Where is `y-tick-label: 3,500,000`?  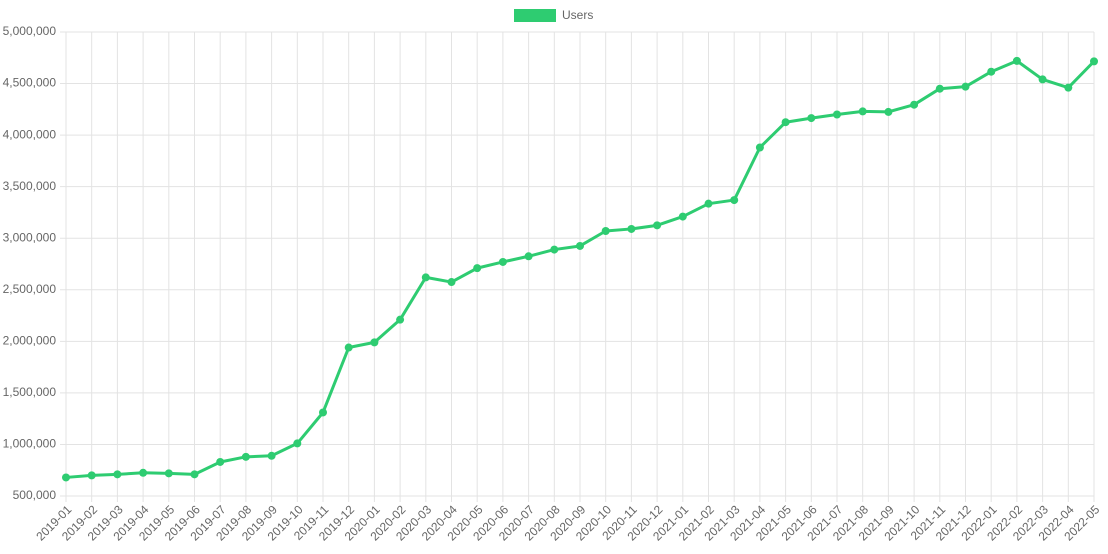 y-tick-label: 3,500,000 is located at coordinates (30, 186).